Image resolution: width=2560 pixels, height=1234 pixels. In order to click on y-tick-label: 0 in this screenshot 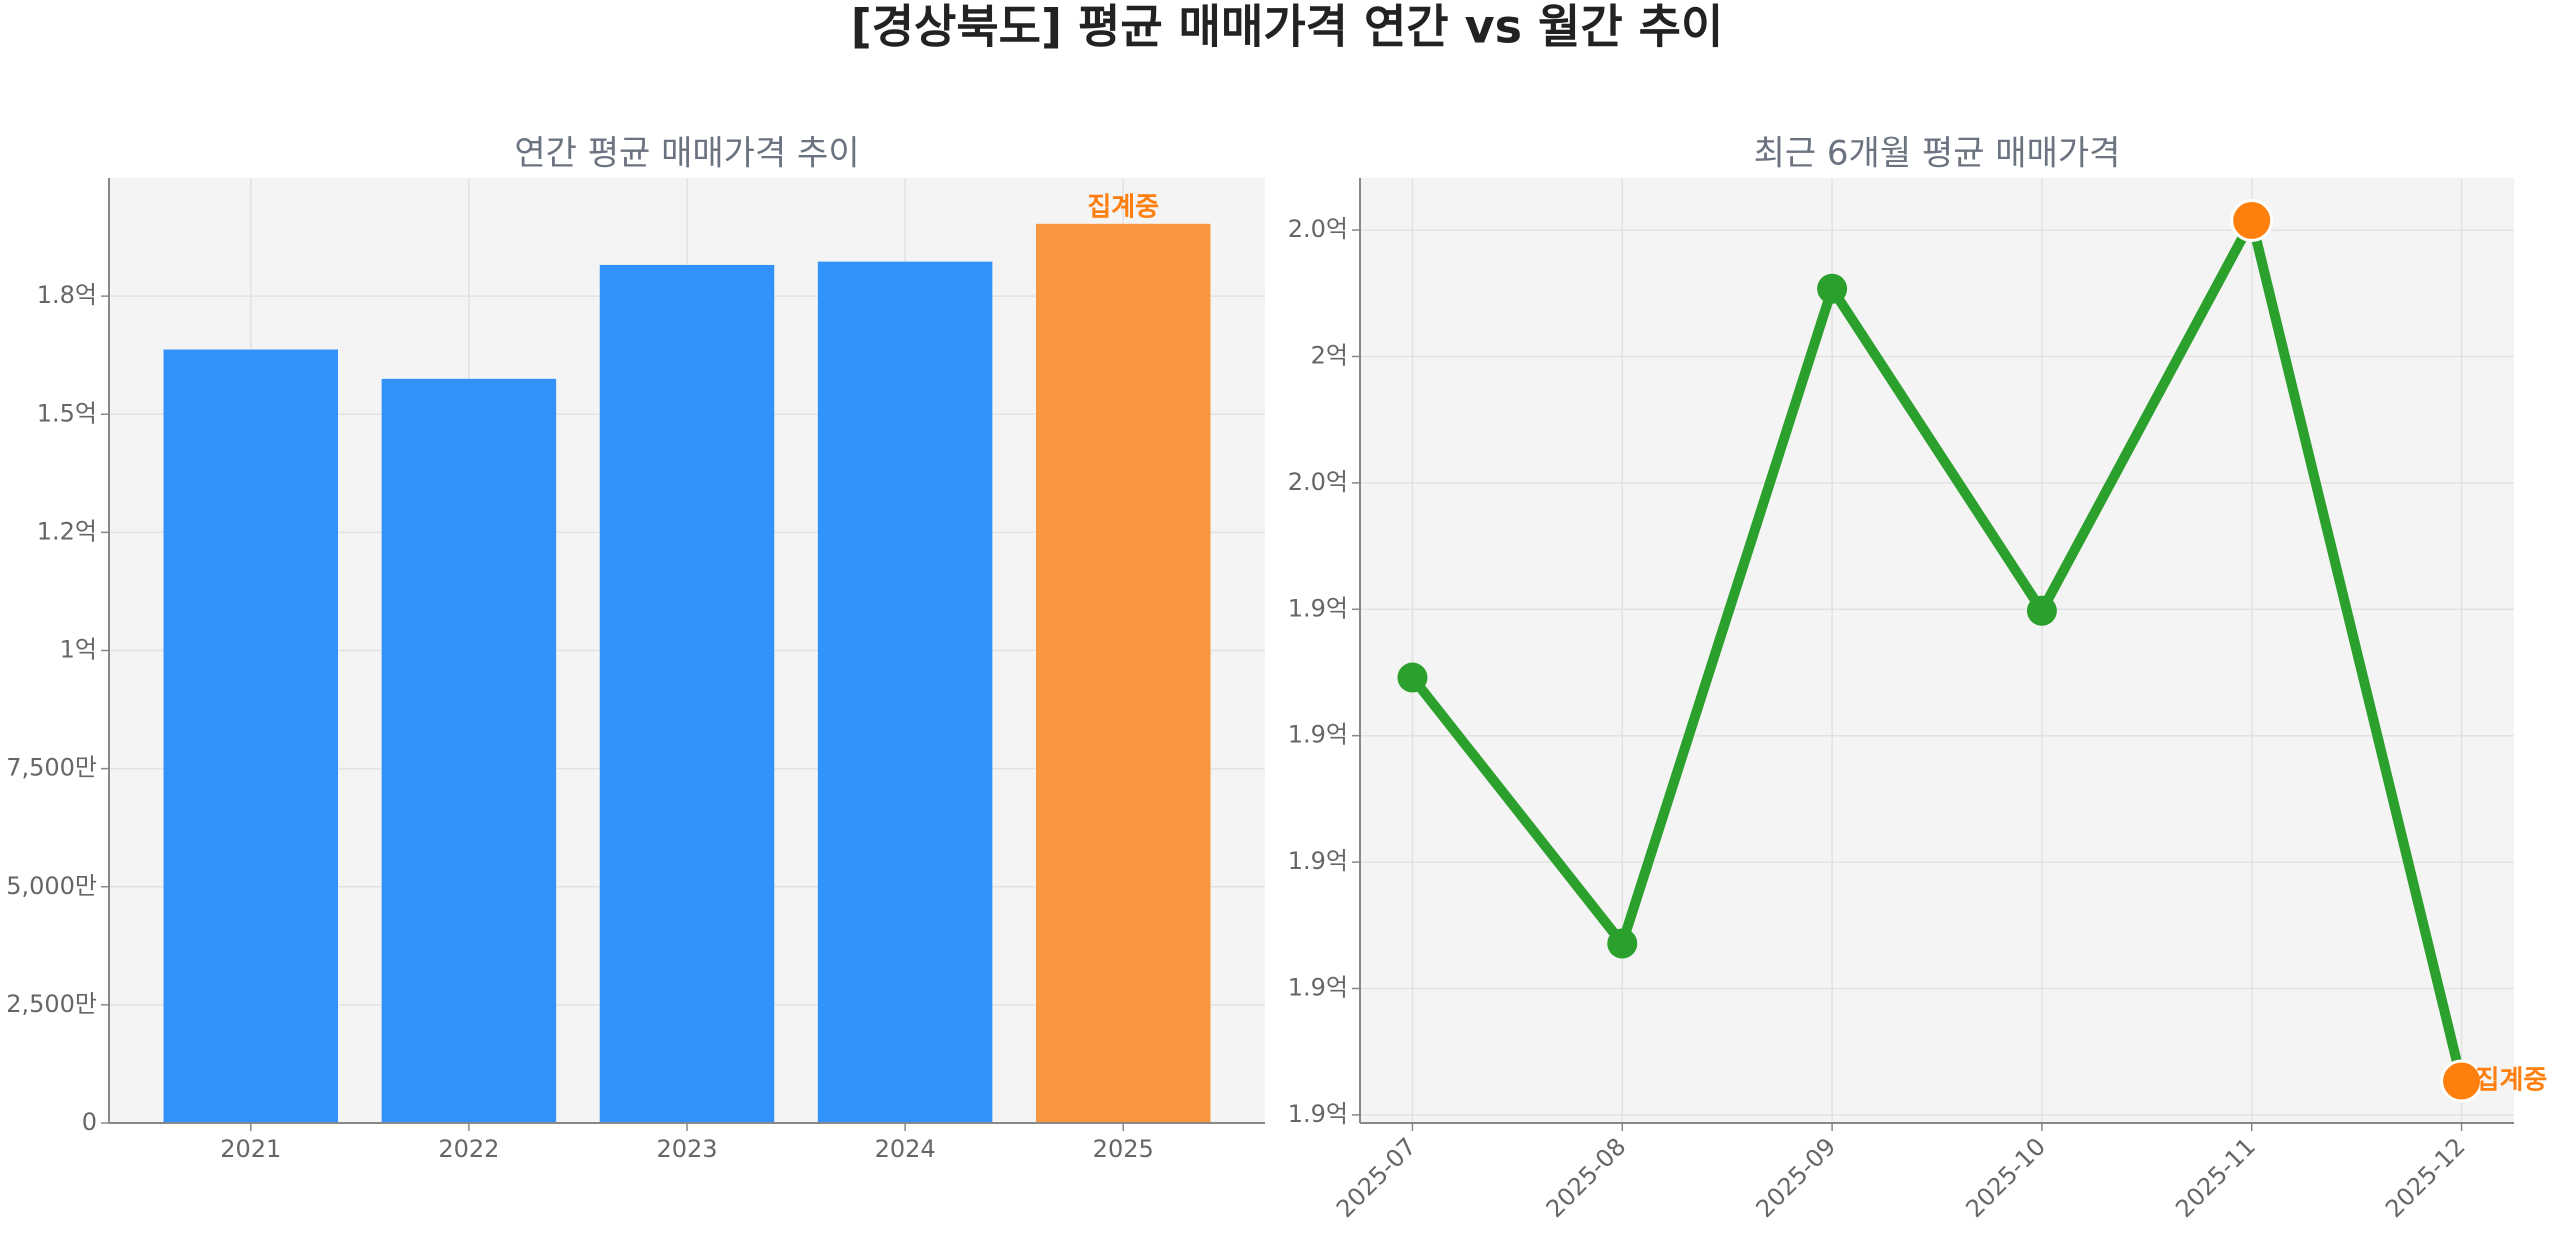, I will do `click(89, 1122)`.